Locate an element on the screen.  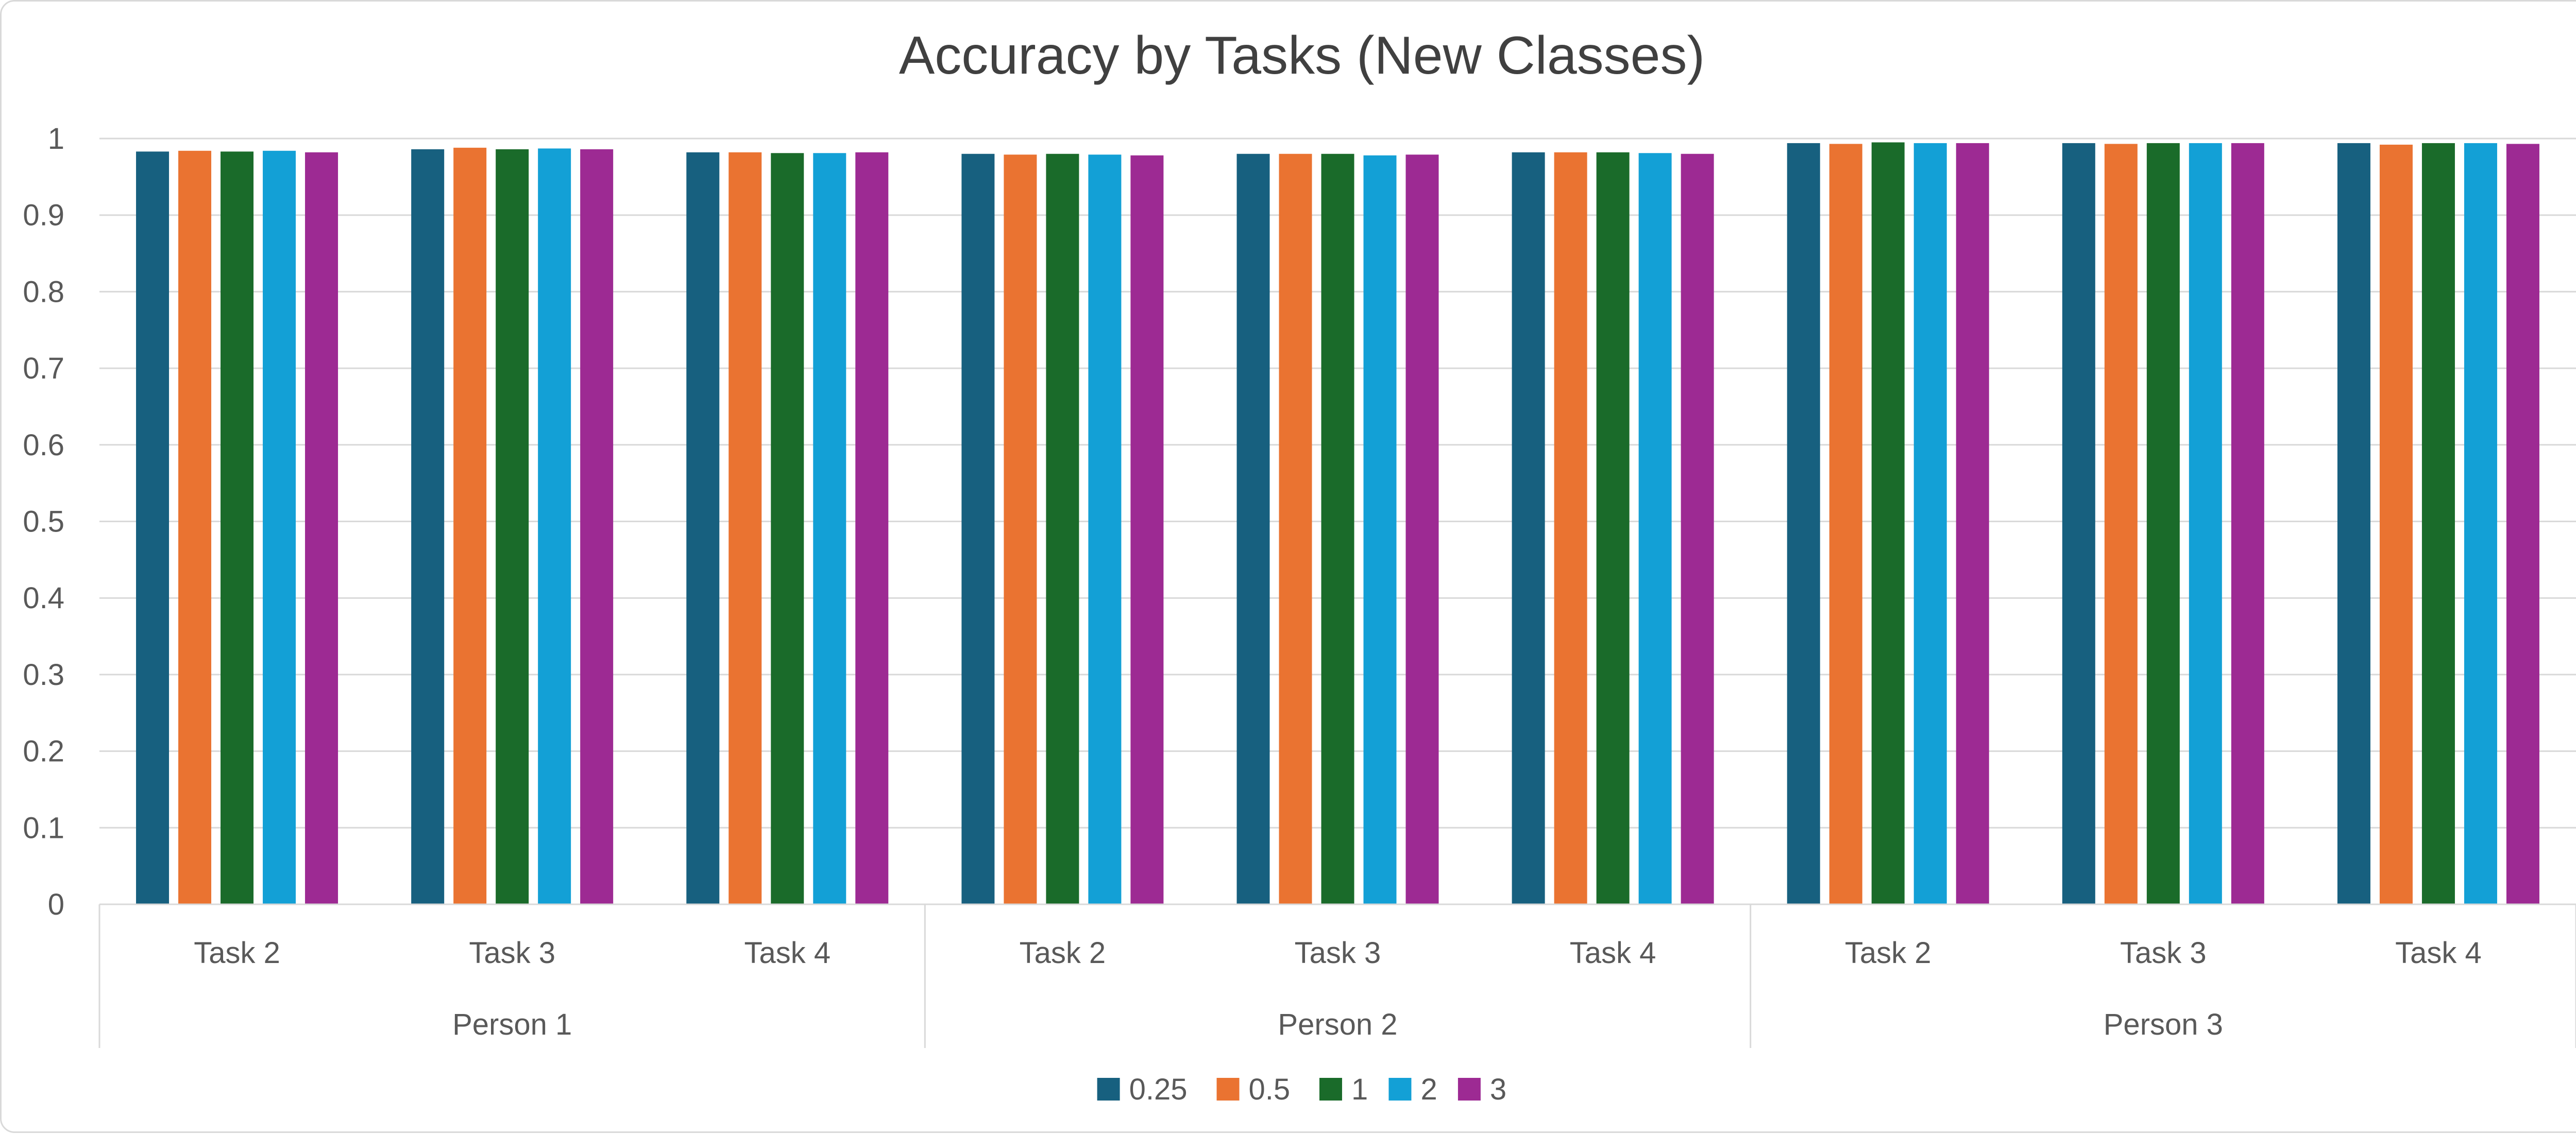
y-tick-label: 0.2 is located at coordinates (43, 752).